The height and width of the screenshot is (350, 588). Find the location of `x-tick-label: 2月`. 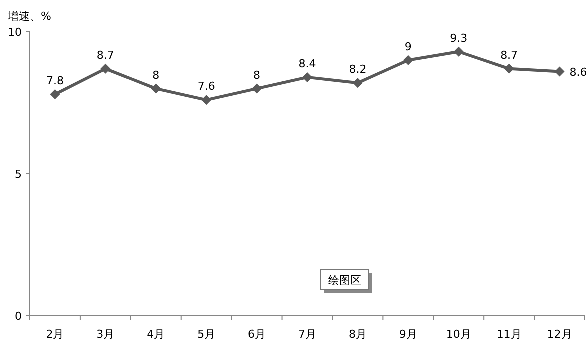

x-tick-label: 2月 is located at coordinates (55, 334).